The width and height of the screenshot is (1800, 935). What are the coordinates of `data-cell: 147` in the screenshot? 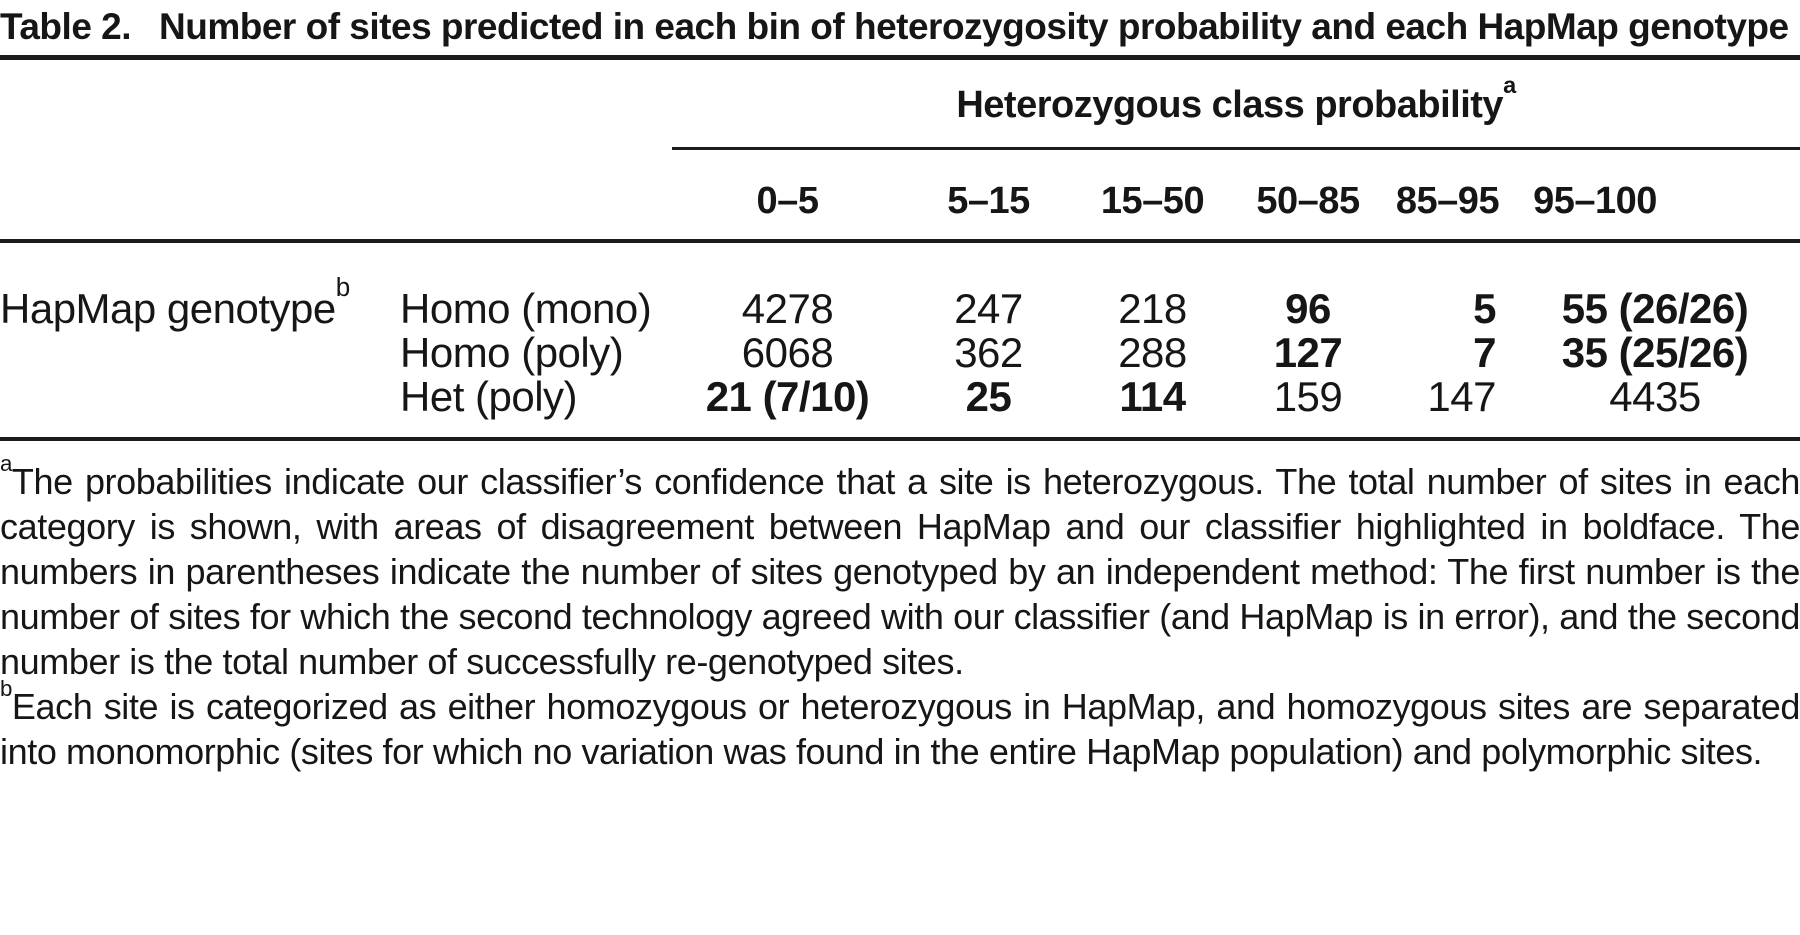 It's located at (1447, 408).